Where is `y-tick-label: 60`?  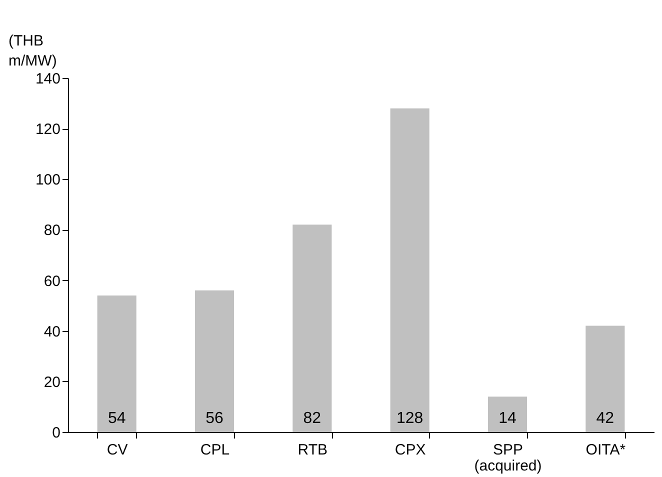 y-tick-label: 60 is located at coordinates (52, 281).